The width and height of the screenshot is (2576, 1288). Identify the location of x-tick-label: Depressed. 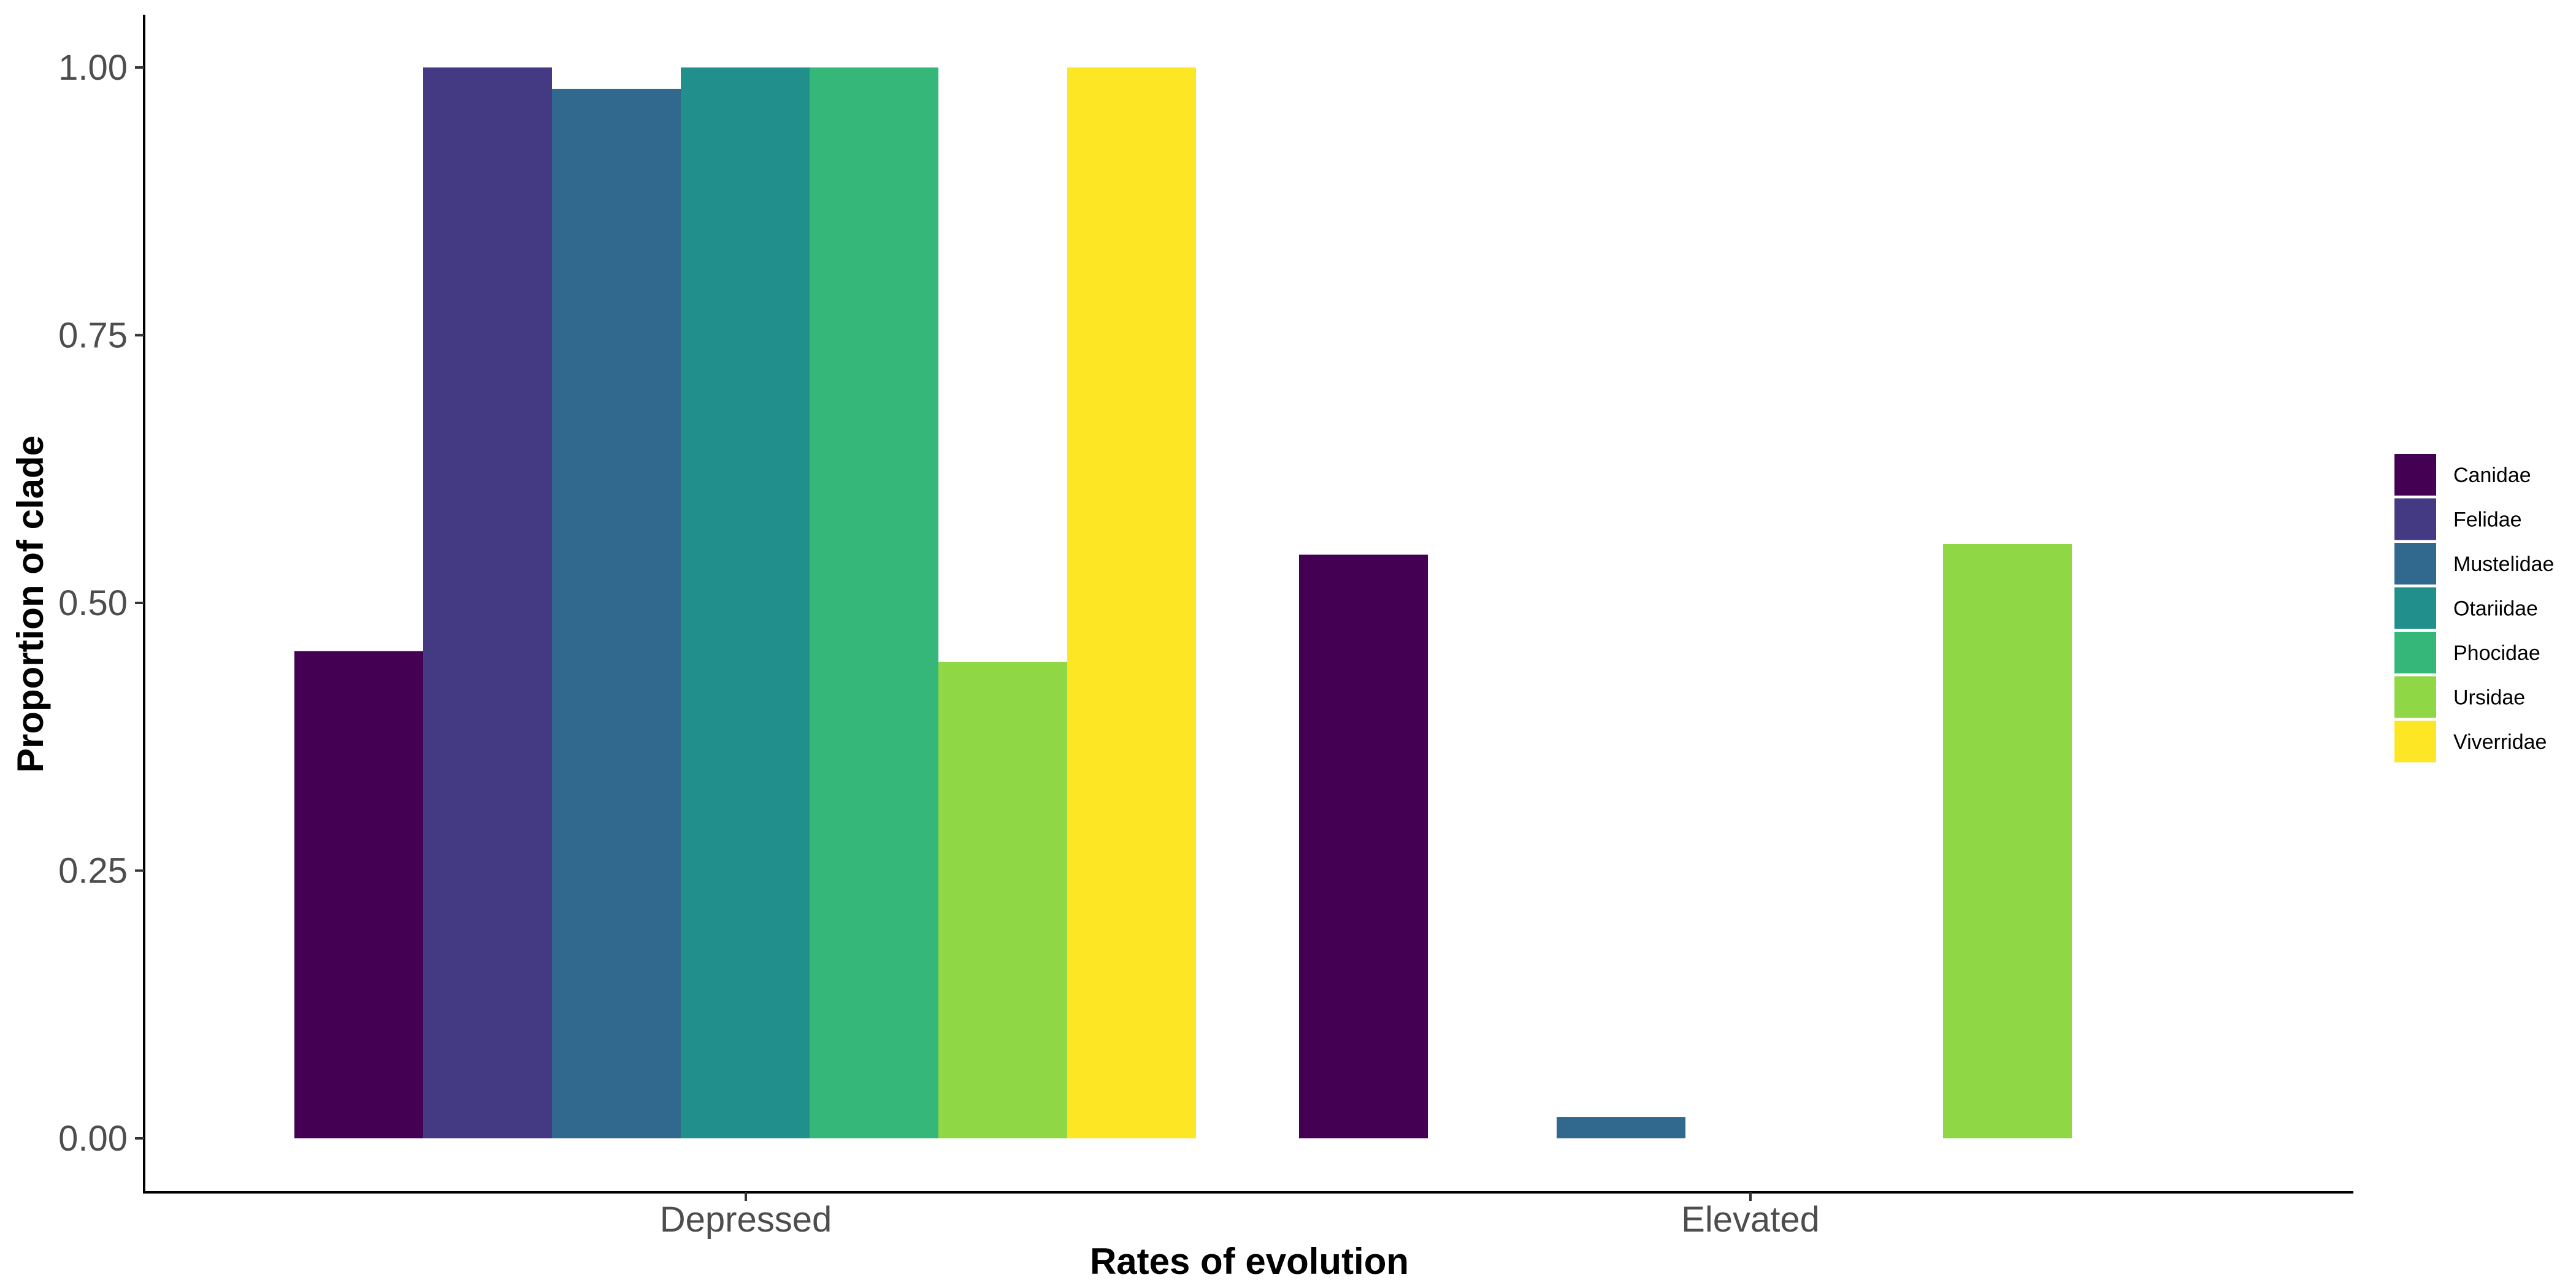
(746, 1220).